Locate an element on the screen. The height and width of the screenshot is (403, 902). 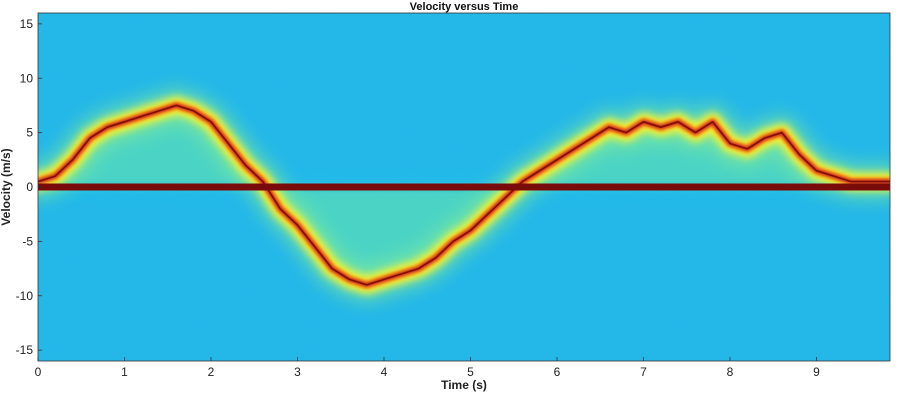
y-tick-label: 5 is located at coordinates (29, 133).